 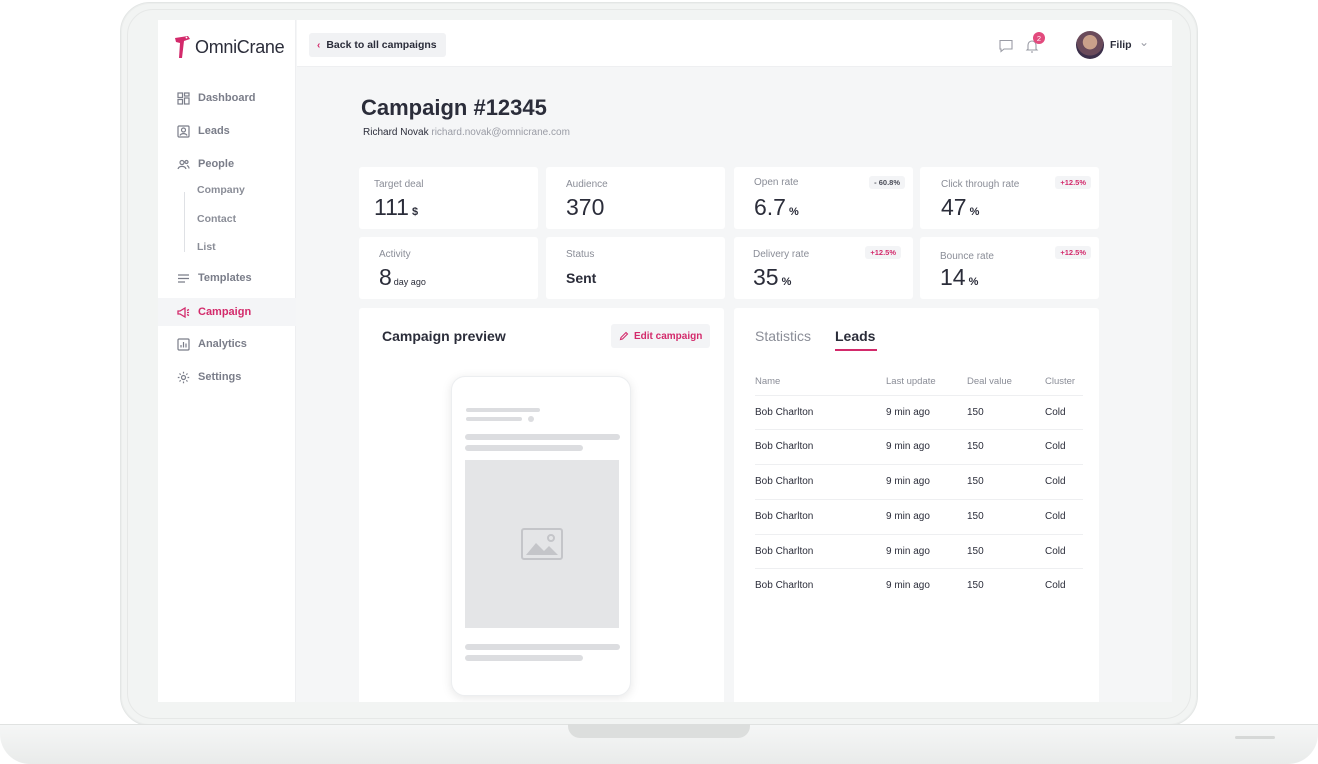 I want to click on stat-card-delivery-rate: Delivery rate +12.5% 35%, so click(x=823, y=268).